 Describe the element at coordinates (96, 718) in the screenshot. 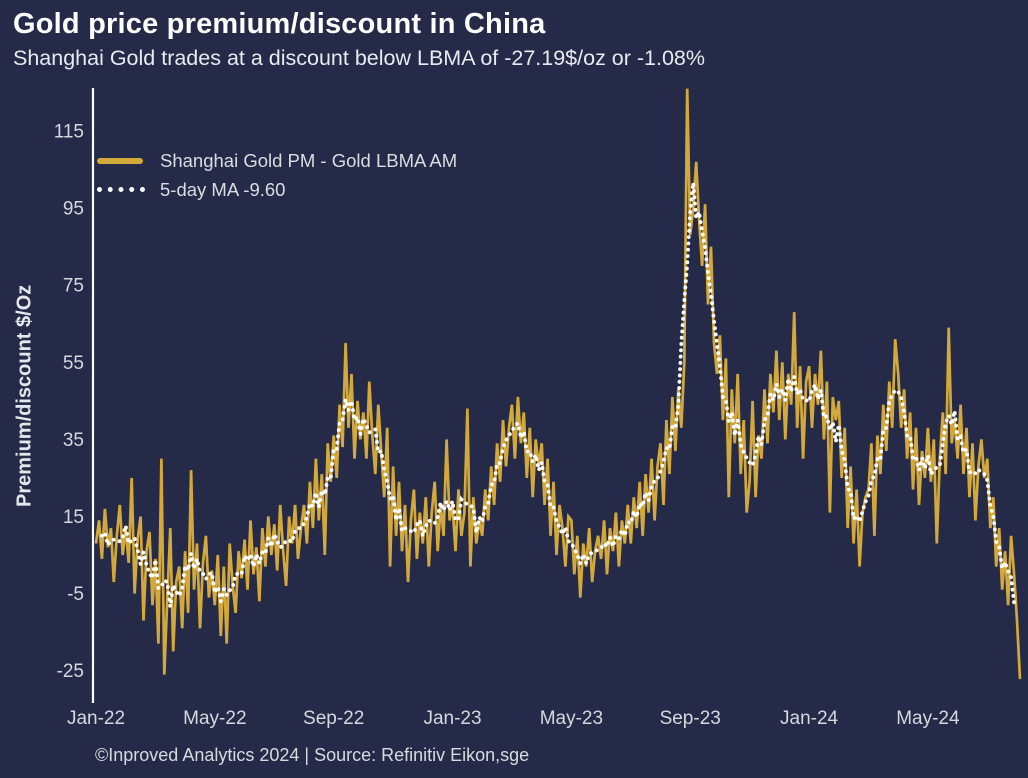

I see `x-tick-label: Jan-22` at that location.